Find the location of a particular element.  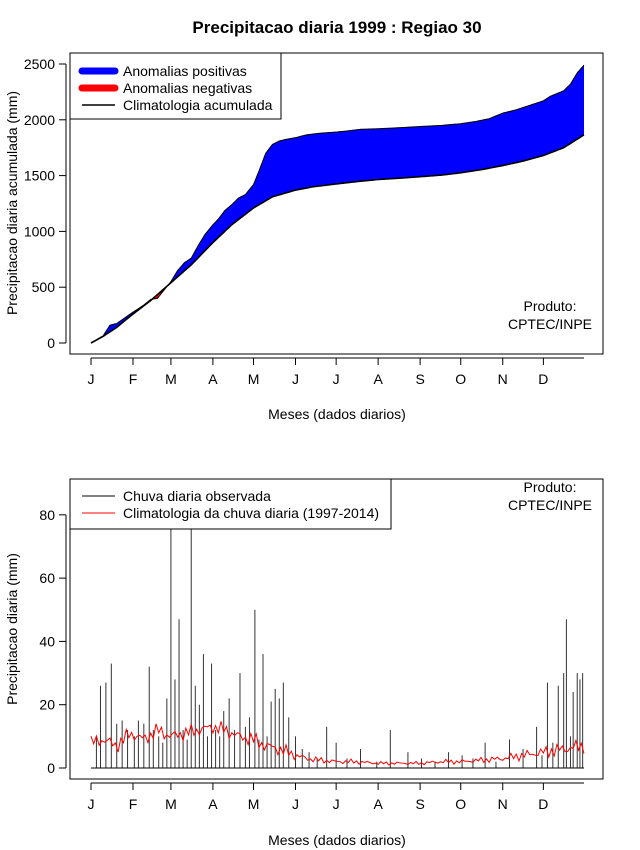

y-axis: 0 500 1000 1500 2000 2500 is located at coordinates (45, 203).